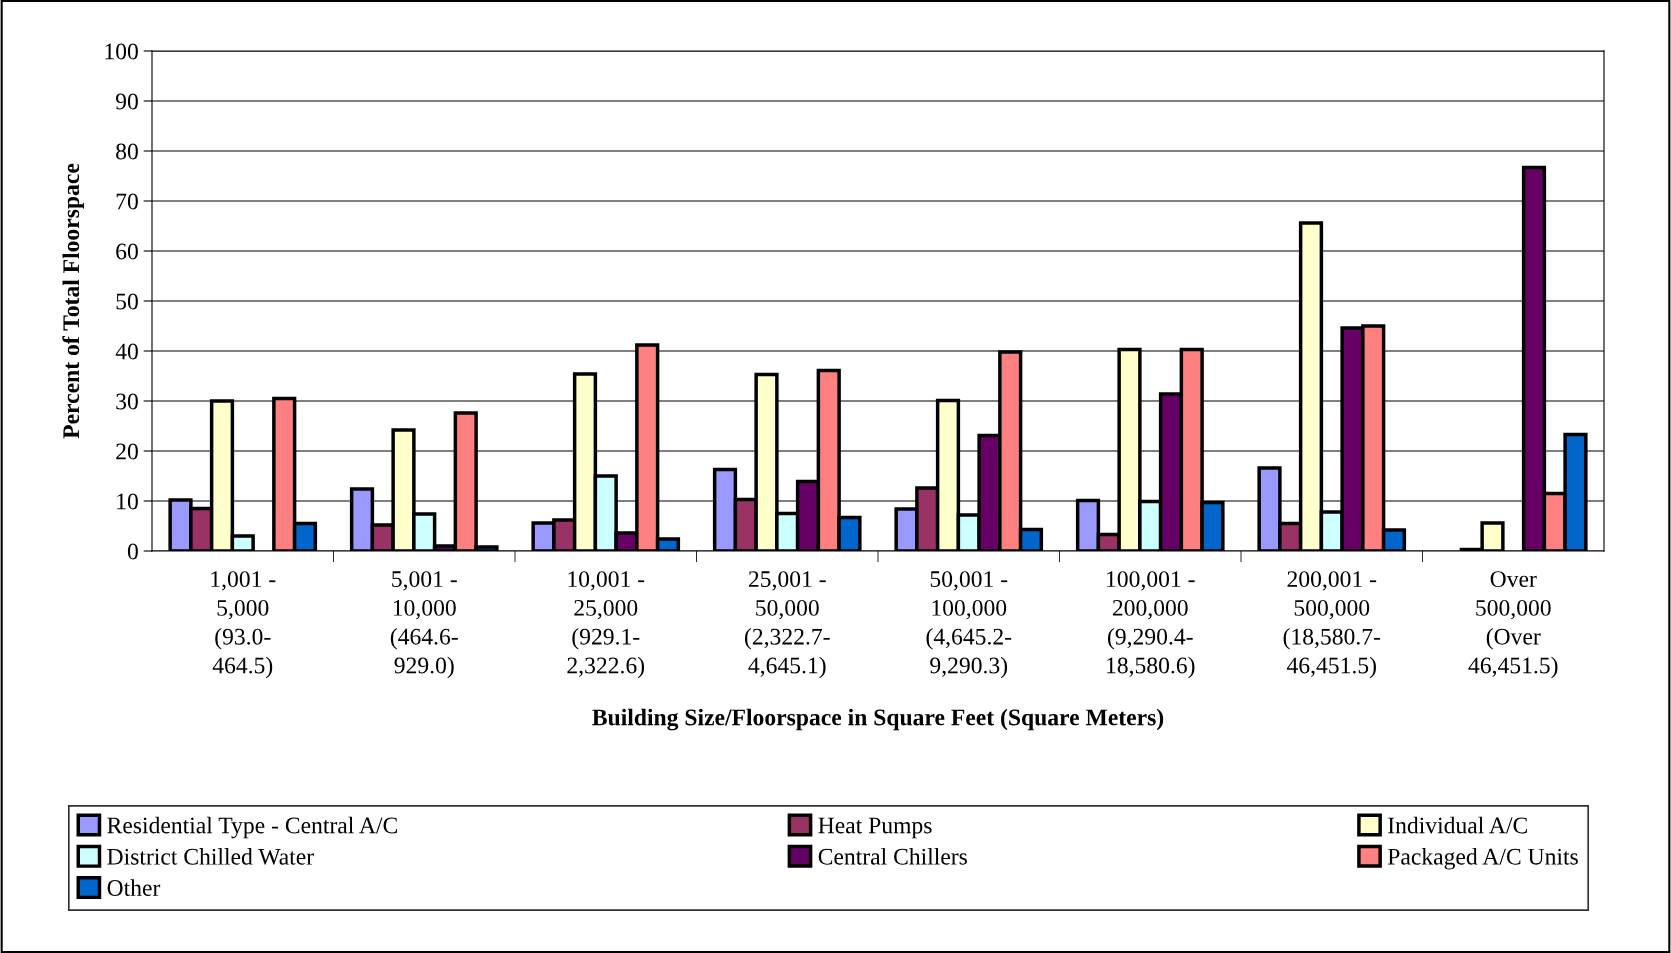 This screenshot has height=953, width=1671. Describe the element at coordinates (1482, 859) in the screenshot. I see `legend-label: Packaged A/C Units` at that location.